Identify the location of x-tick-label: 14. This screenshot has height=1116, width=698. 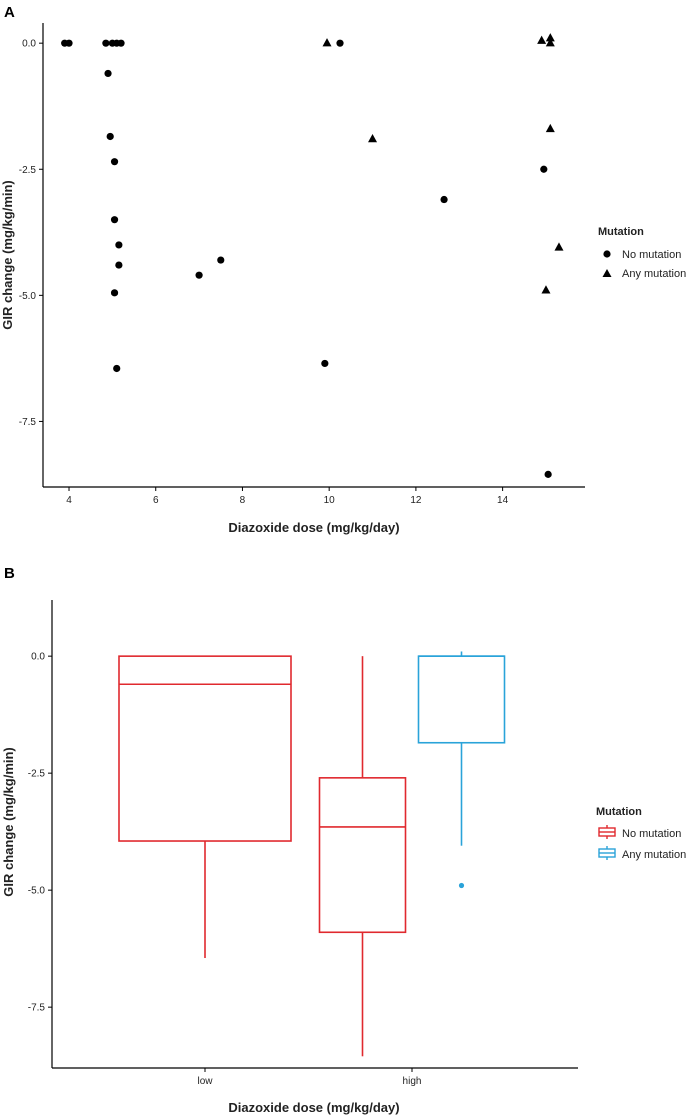
(503, 500).